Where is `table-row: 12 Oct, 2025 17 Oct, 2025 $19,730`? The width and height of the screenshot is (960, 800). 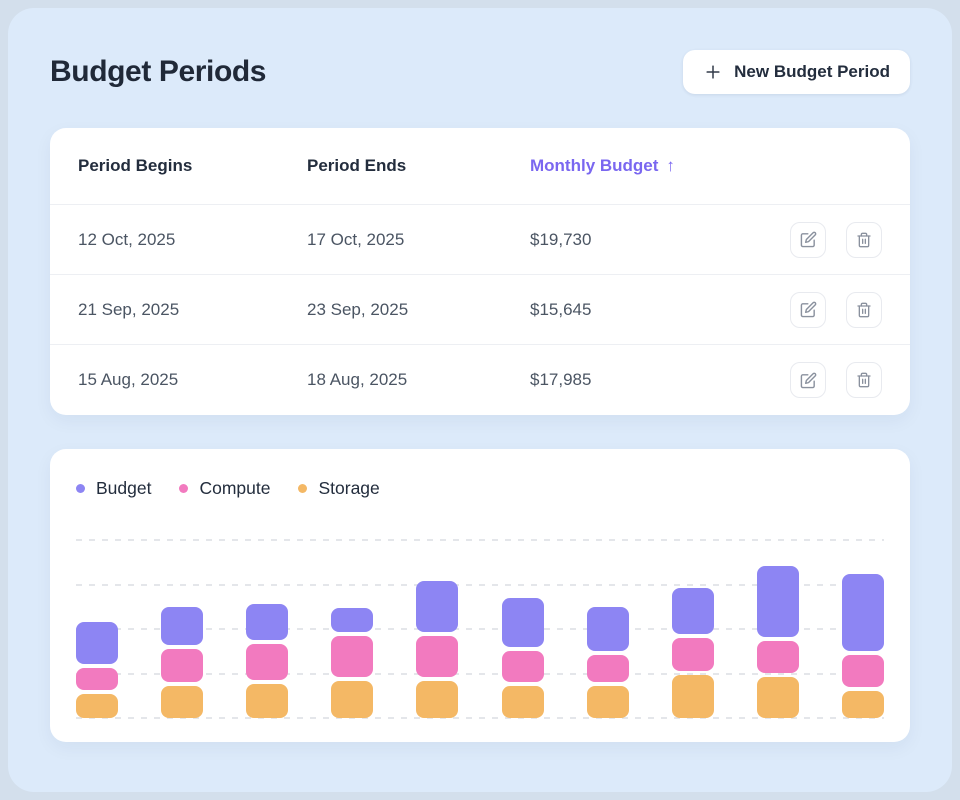 table-row: 12 Oct, 2025 17 Oct, 2025 $19,730 is located at coordinates (480, 240).